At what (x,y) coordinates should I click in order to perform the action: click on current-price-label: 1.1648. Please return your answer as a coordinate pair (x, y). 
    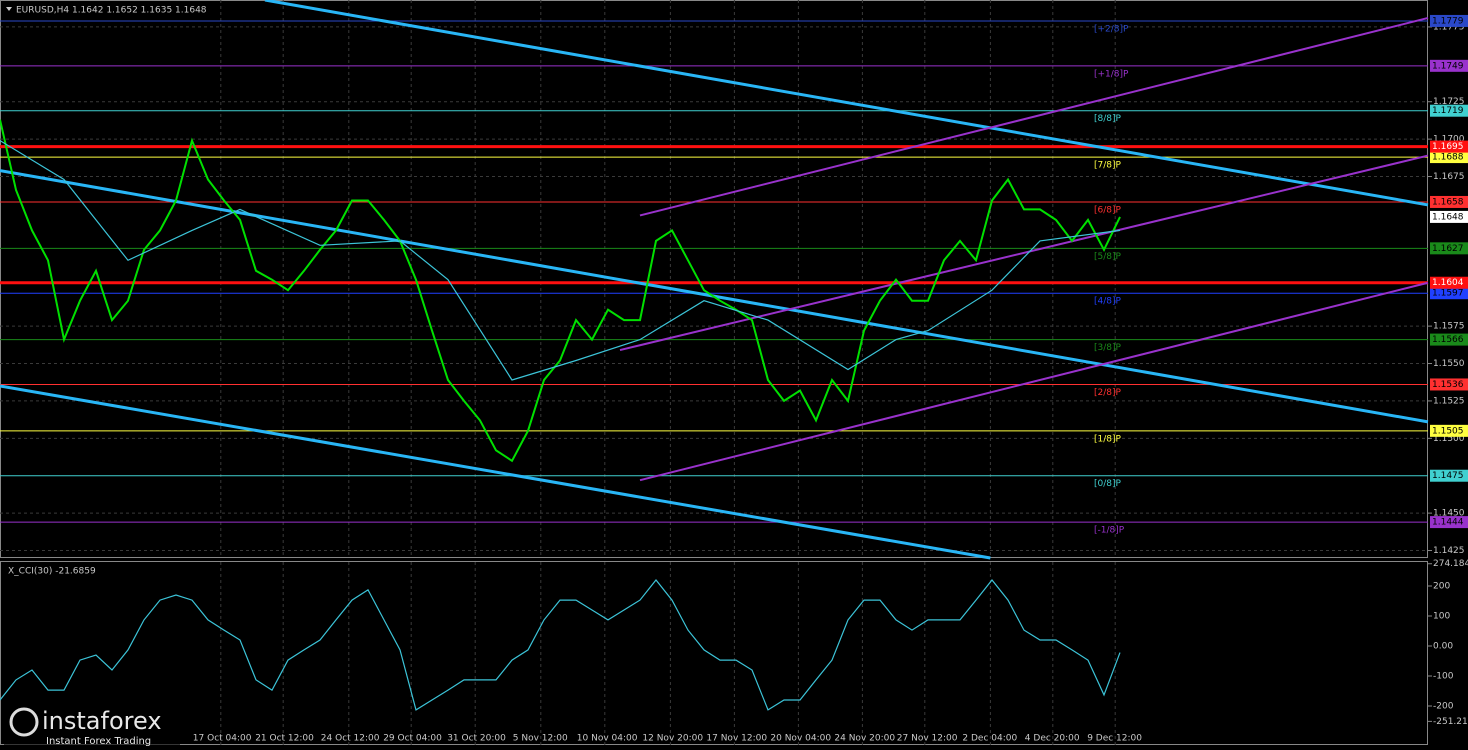
    Looking at the image, I should click on (1448, 217).